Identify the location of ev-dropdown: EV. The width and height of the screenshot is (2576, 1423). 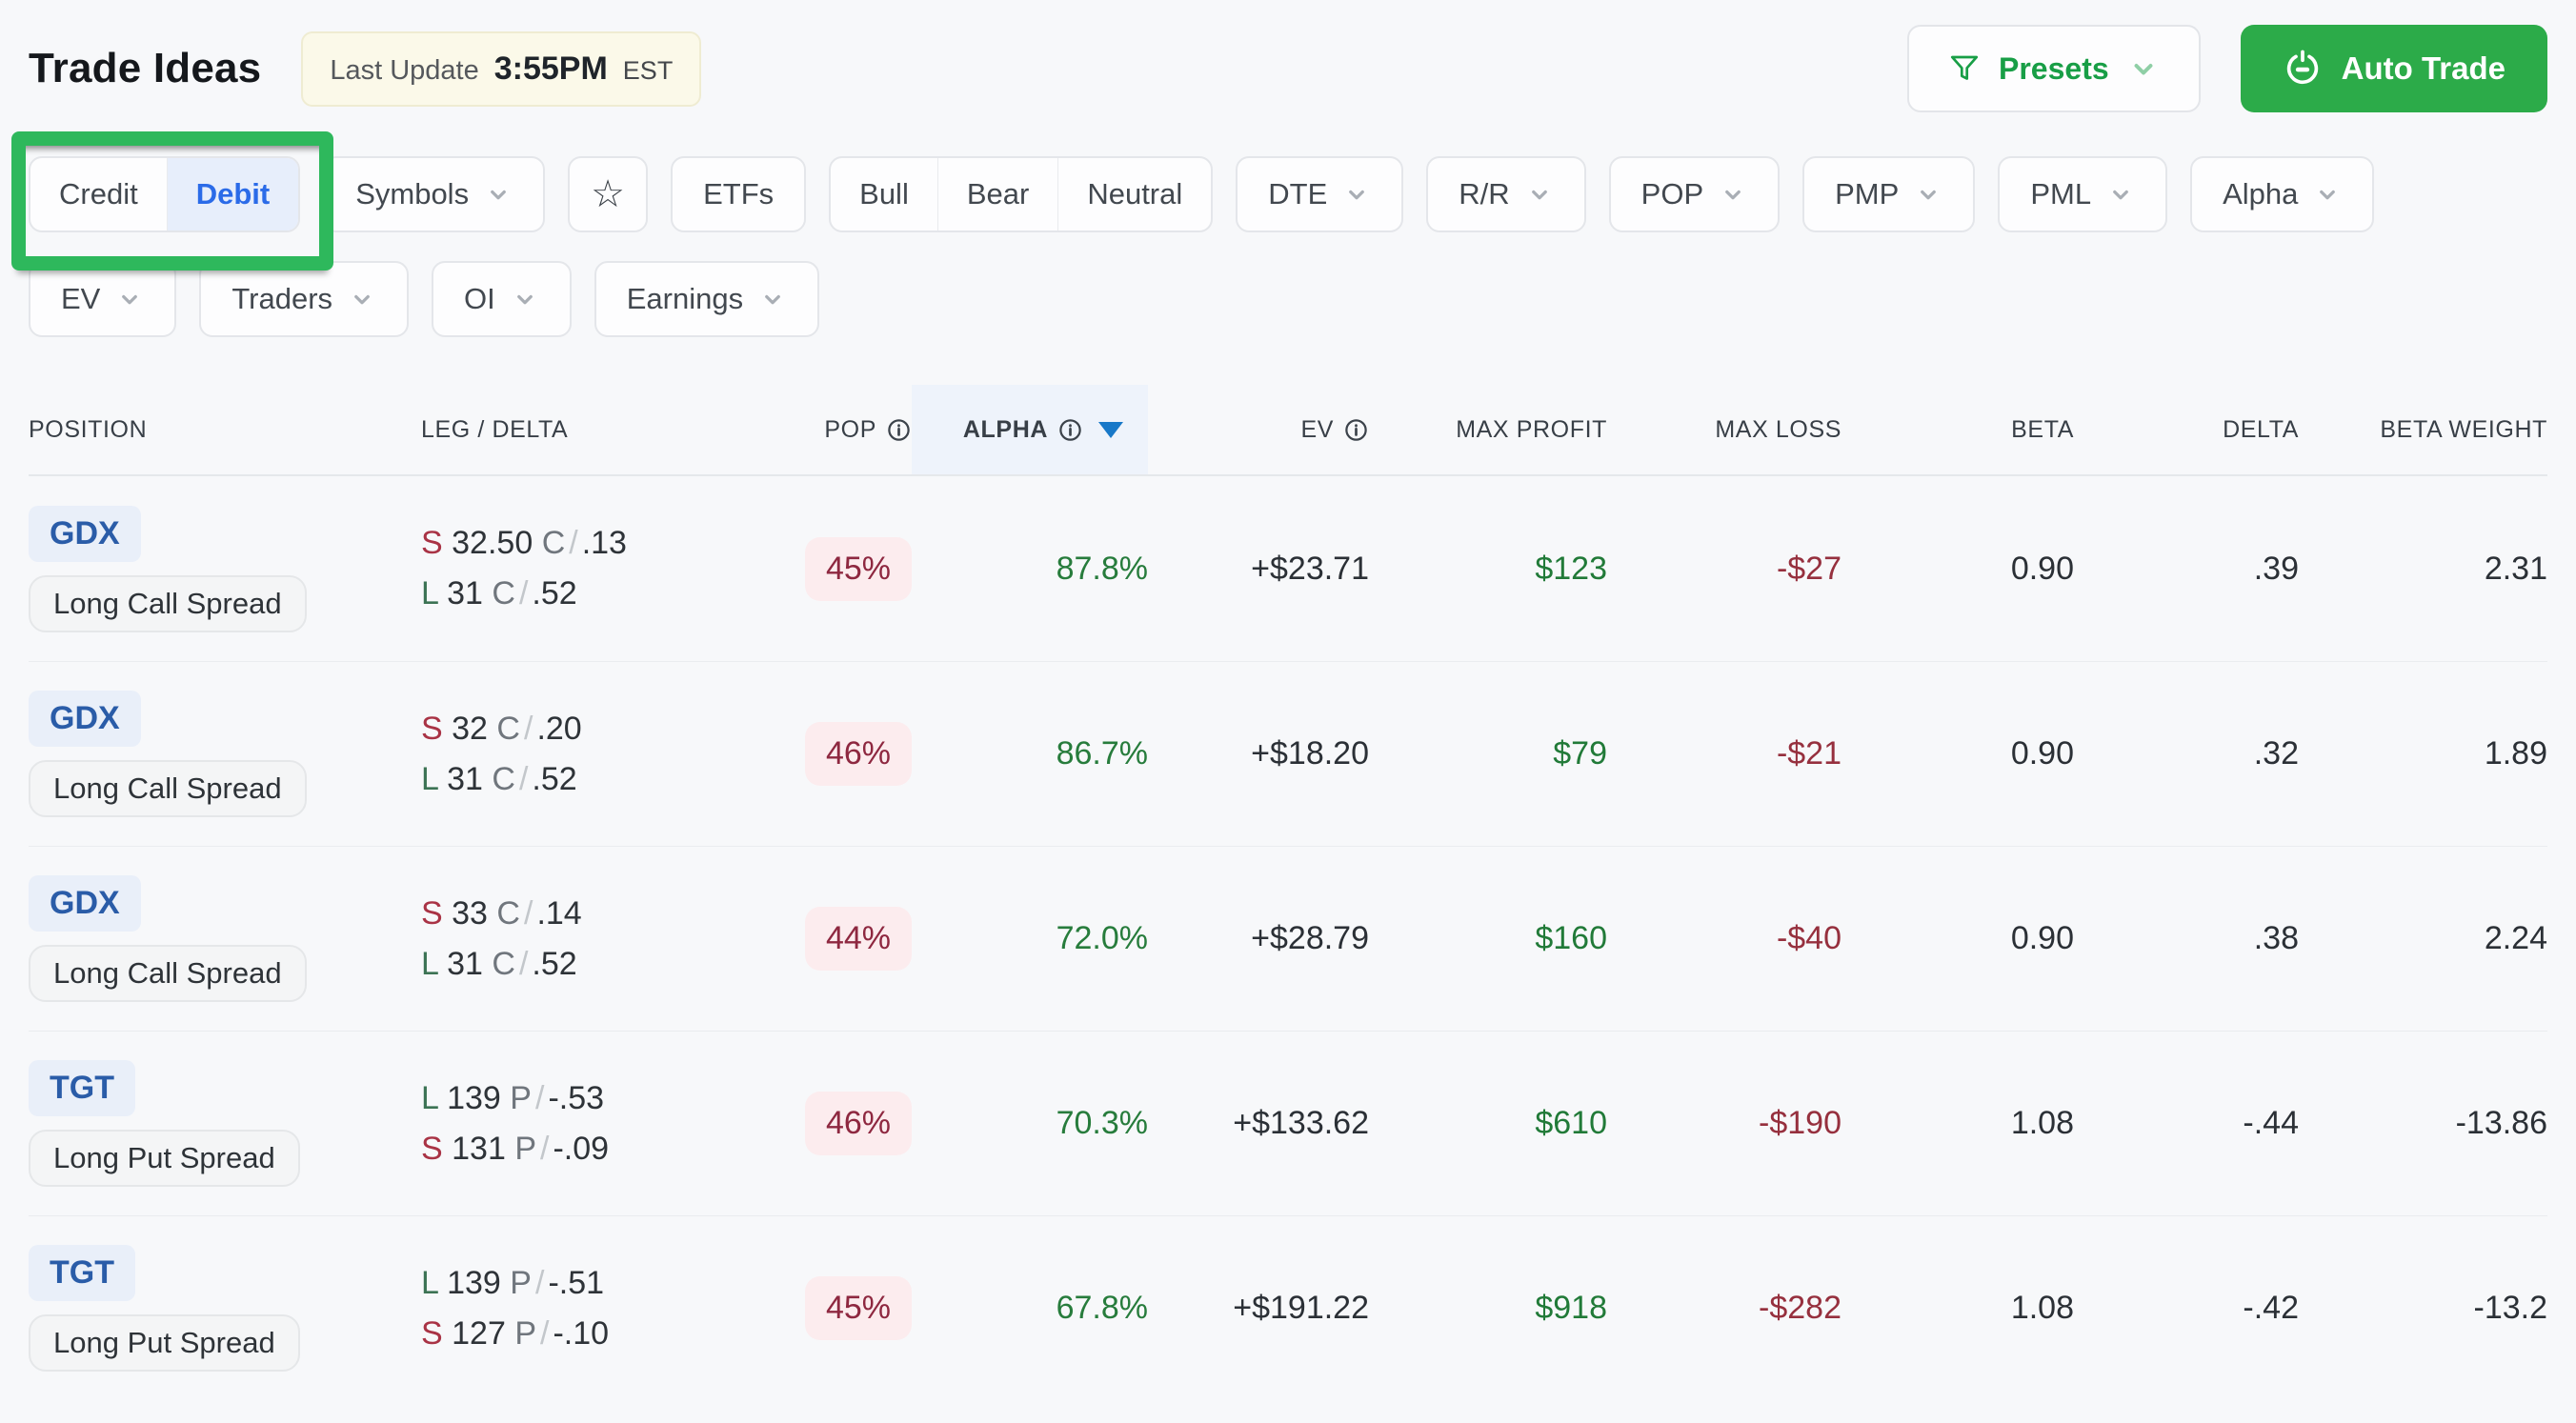
(103, 299).